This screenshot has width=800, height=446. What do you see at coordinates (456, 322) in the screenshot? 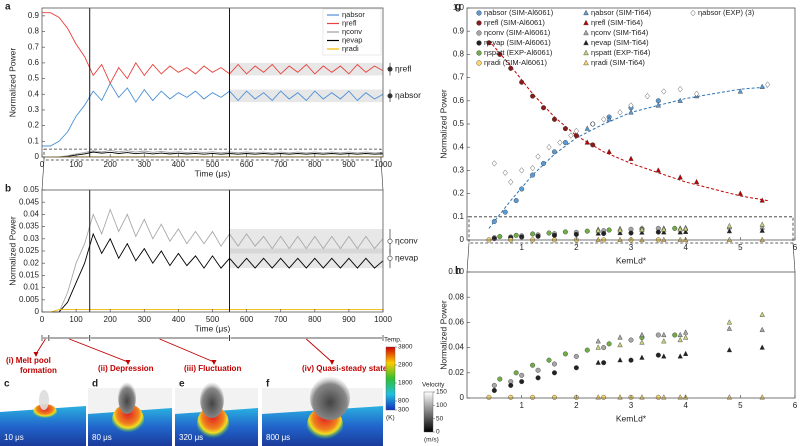
I see `y-tick-label: 0.06` at bounding box center [456, 322].